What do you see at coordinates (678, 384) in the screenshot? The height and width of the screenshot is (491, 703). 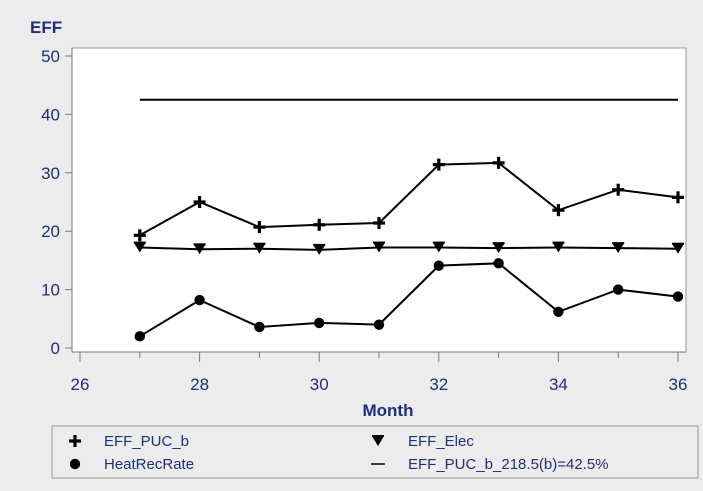 I see `x-tick-label: 36` at bounding box center [678, 384].